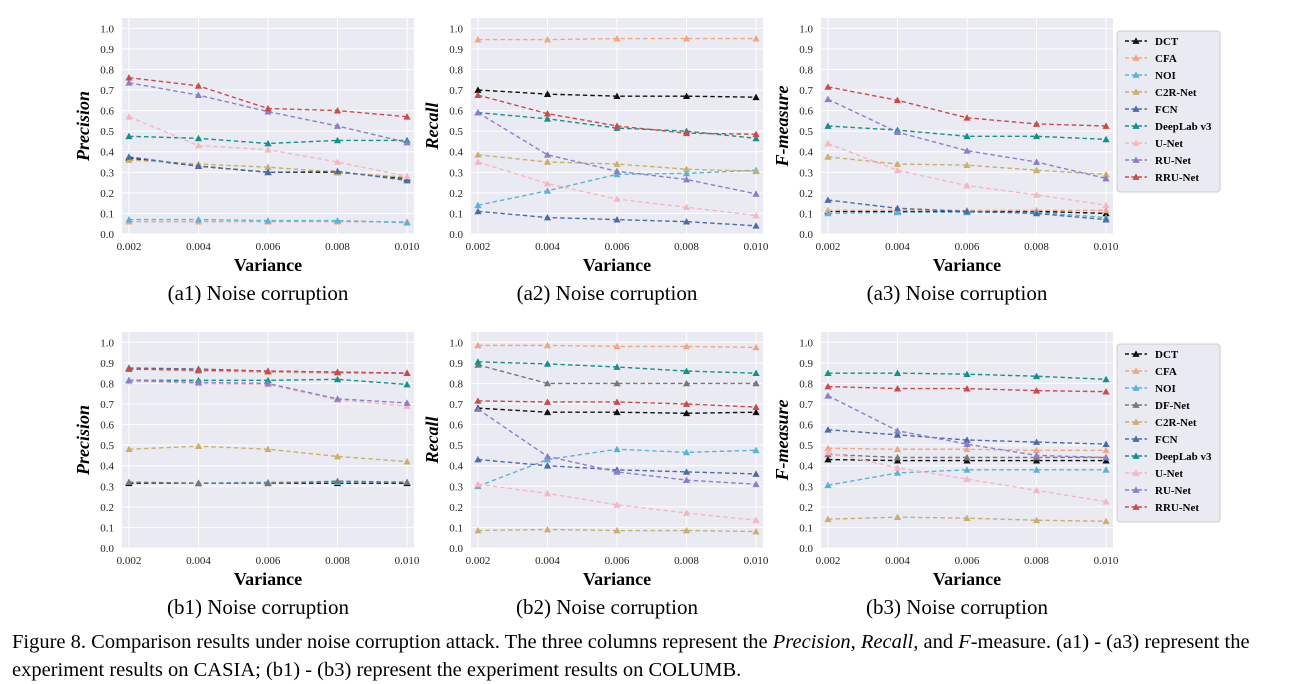 This screenshot has width=1305, height=684. Describe the element at coordinates (432, 127) in the screenshot. I see `y-axis-label: Recall` at that location.